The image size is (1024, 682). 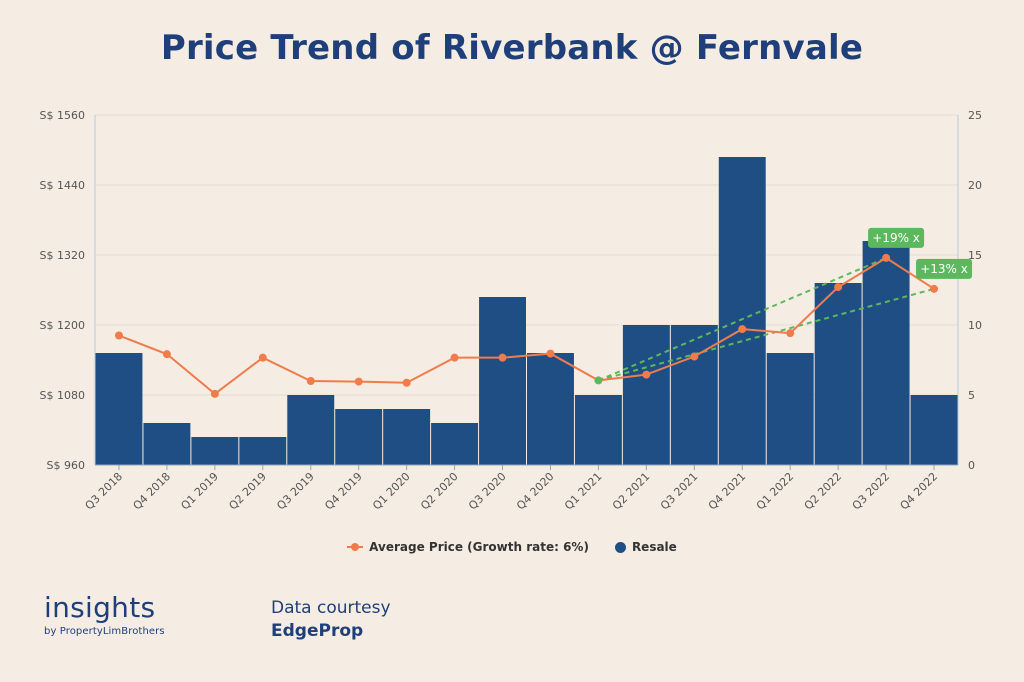 I want to click on legend-item-average-price: Average Price (Growth rate: 6%), so click(x=468, y=547).